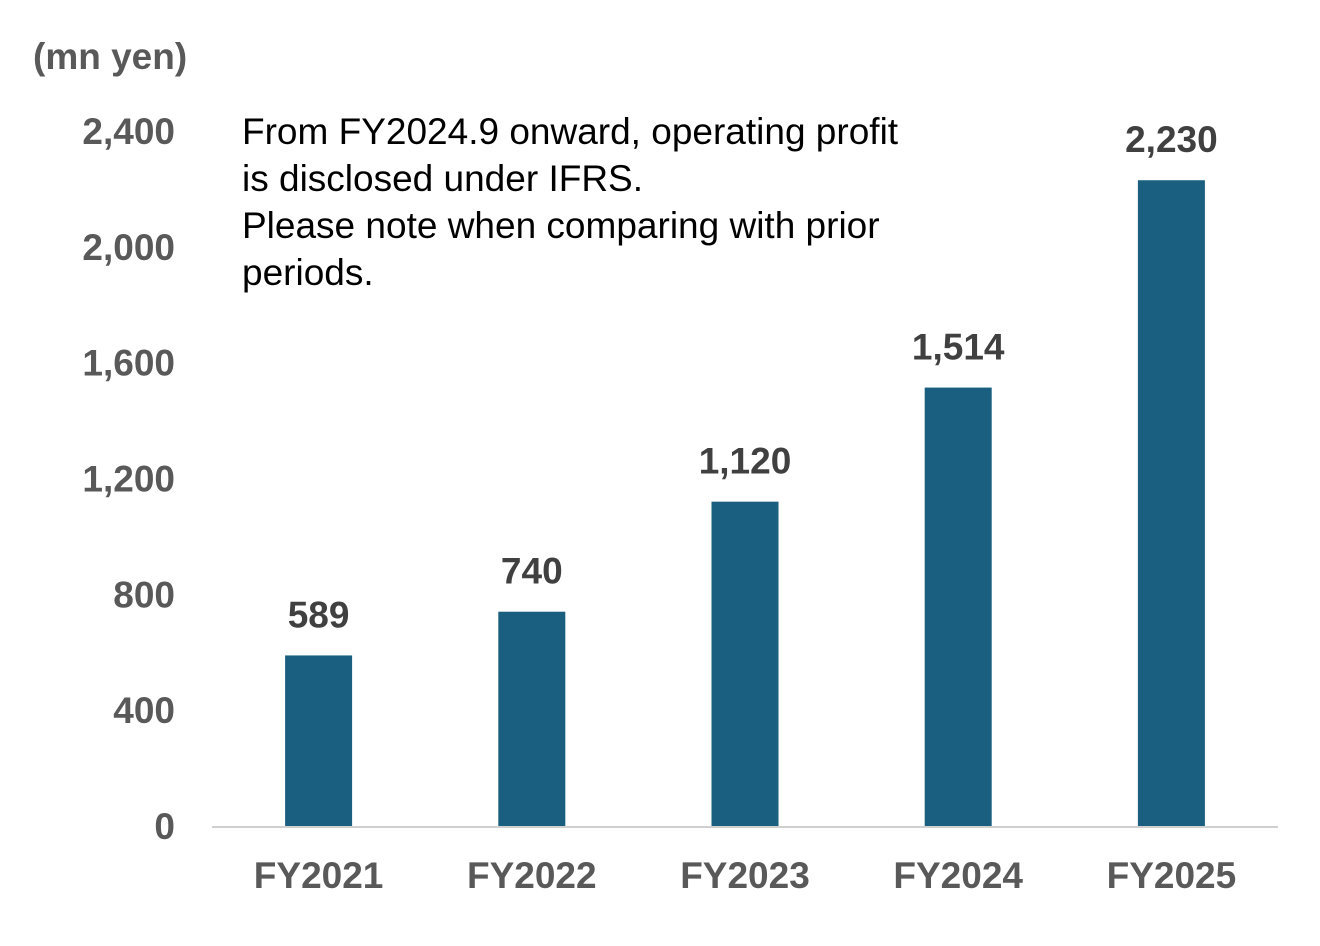  What do you see at coordinates (128, 131) in the screenshot?
I see `y-tick-label: 2,400` at bounding box center [128, 131].